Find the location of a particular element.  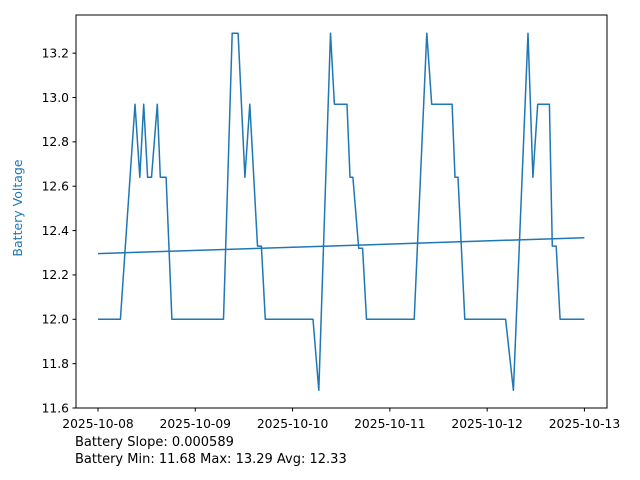

y-tick-label: 12.2 is located at coordinates (55, 275).